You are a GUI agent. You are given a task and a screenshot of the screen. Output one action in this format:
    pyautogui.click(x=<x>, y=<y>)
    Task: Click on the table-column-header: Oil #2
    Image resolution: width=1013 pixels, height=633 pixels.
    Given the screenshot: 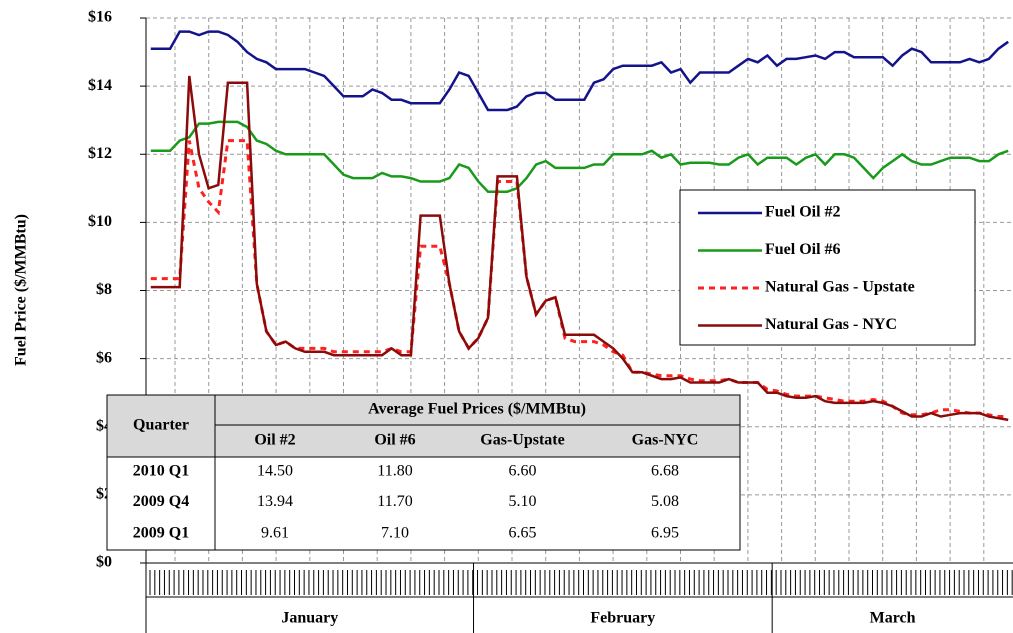 What is the action you would take?
    pyautogui.click(x=274, y=440)
    